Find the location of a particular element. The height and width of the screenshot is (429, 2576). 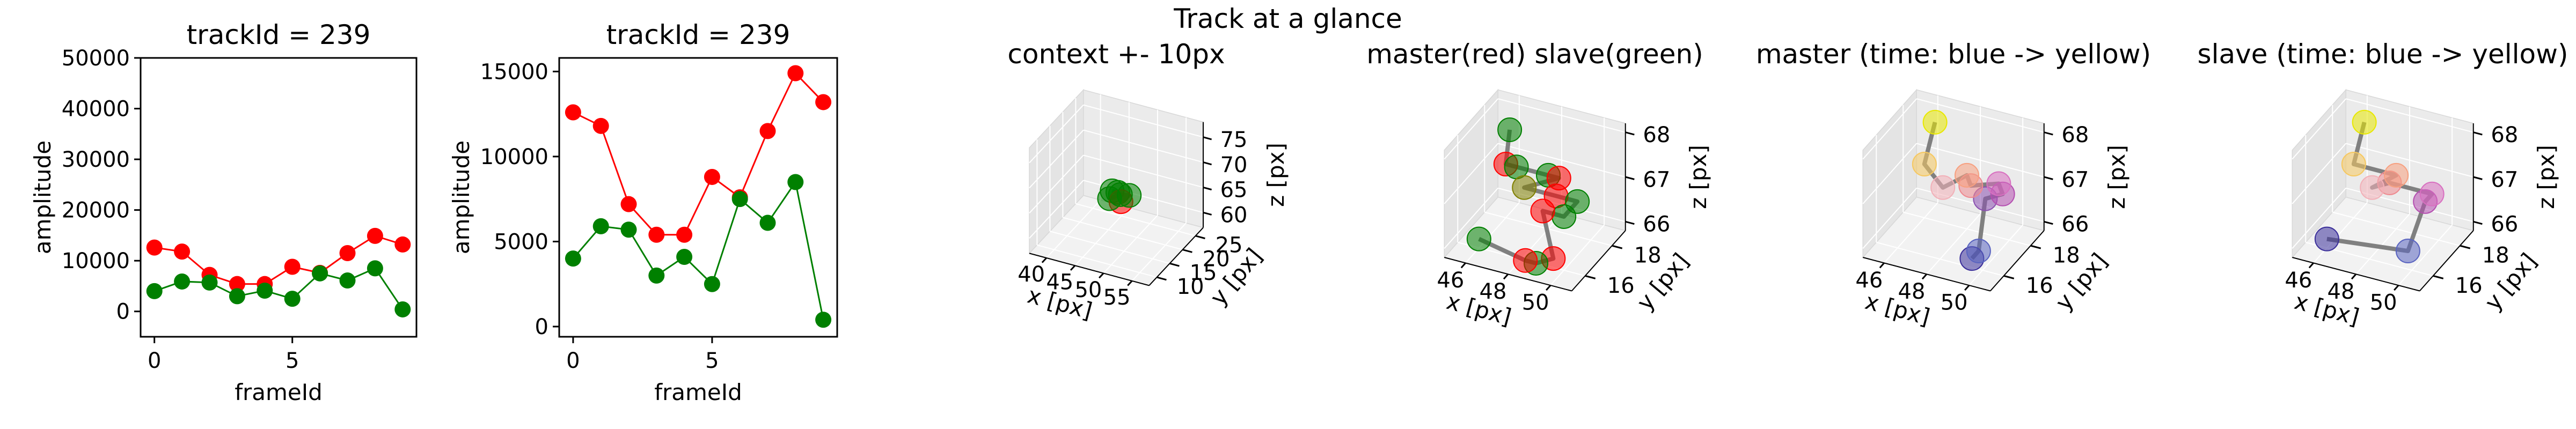

chart-title: context +- 10px is located at coordinates (1116, 54).